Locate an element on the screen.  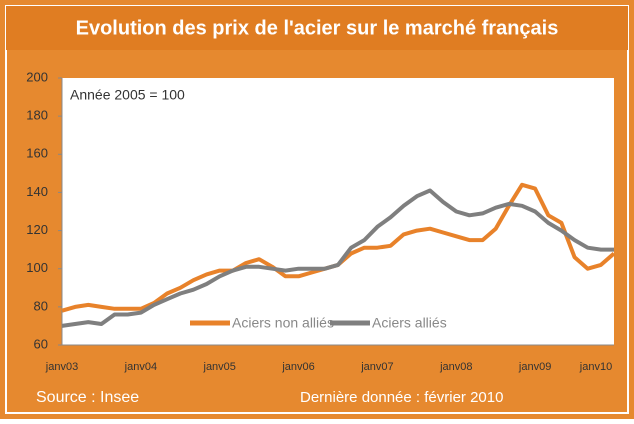
x-tick-label: janv10 is located at coordinates (595, 367).